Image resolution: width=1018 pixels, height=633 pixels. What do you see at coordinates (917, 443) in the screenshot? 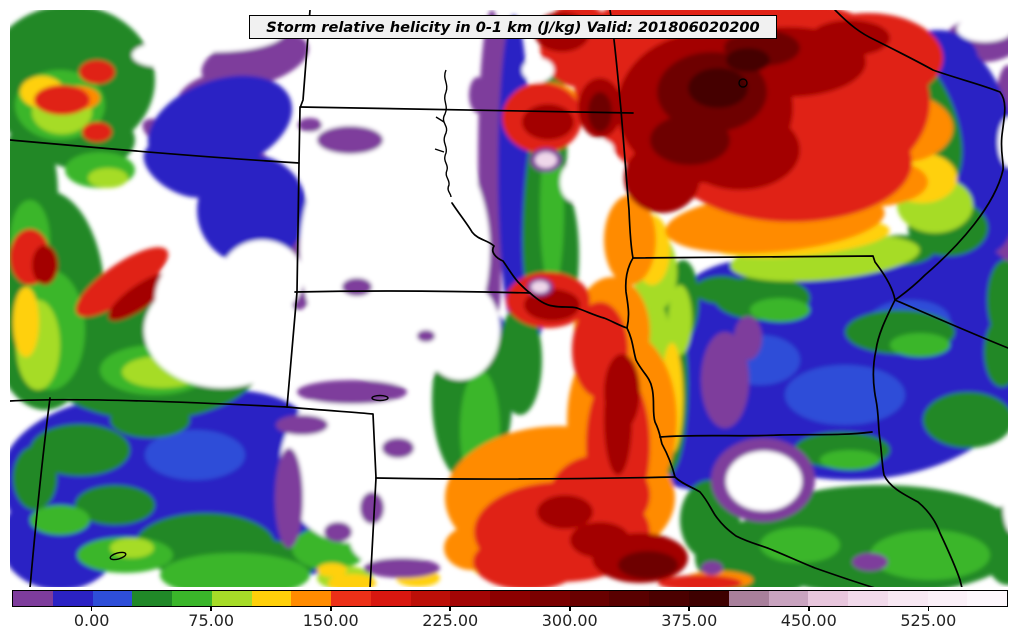
I see `border-mississippi-river` at bounding box center [917, 443].